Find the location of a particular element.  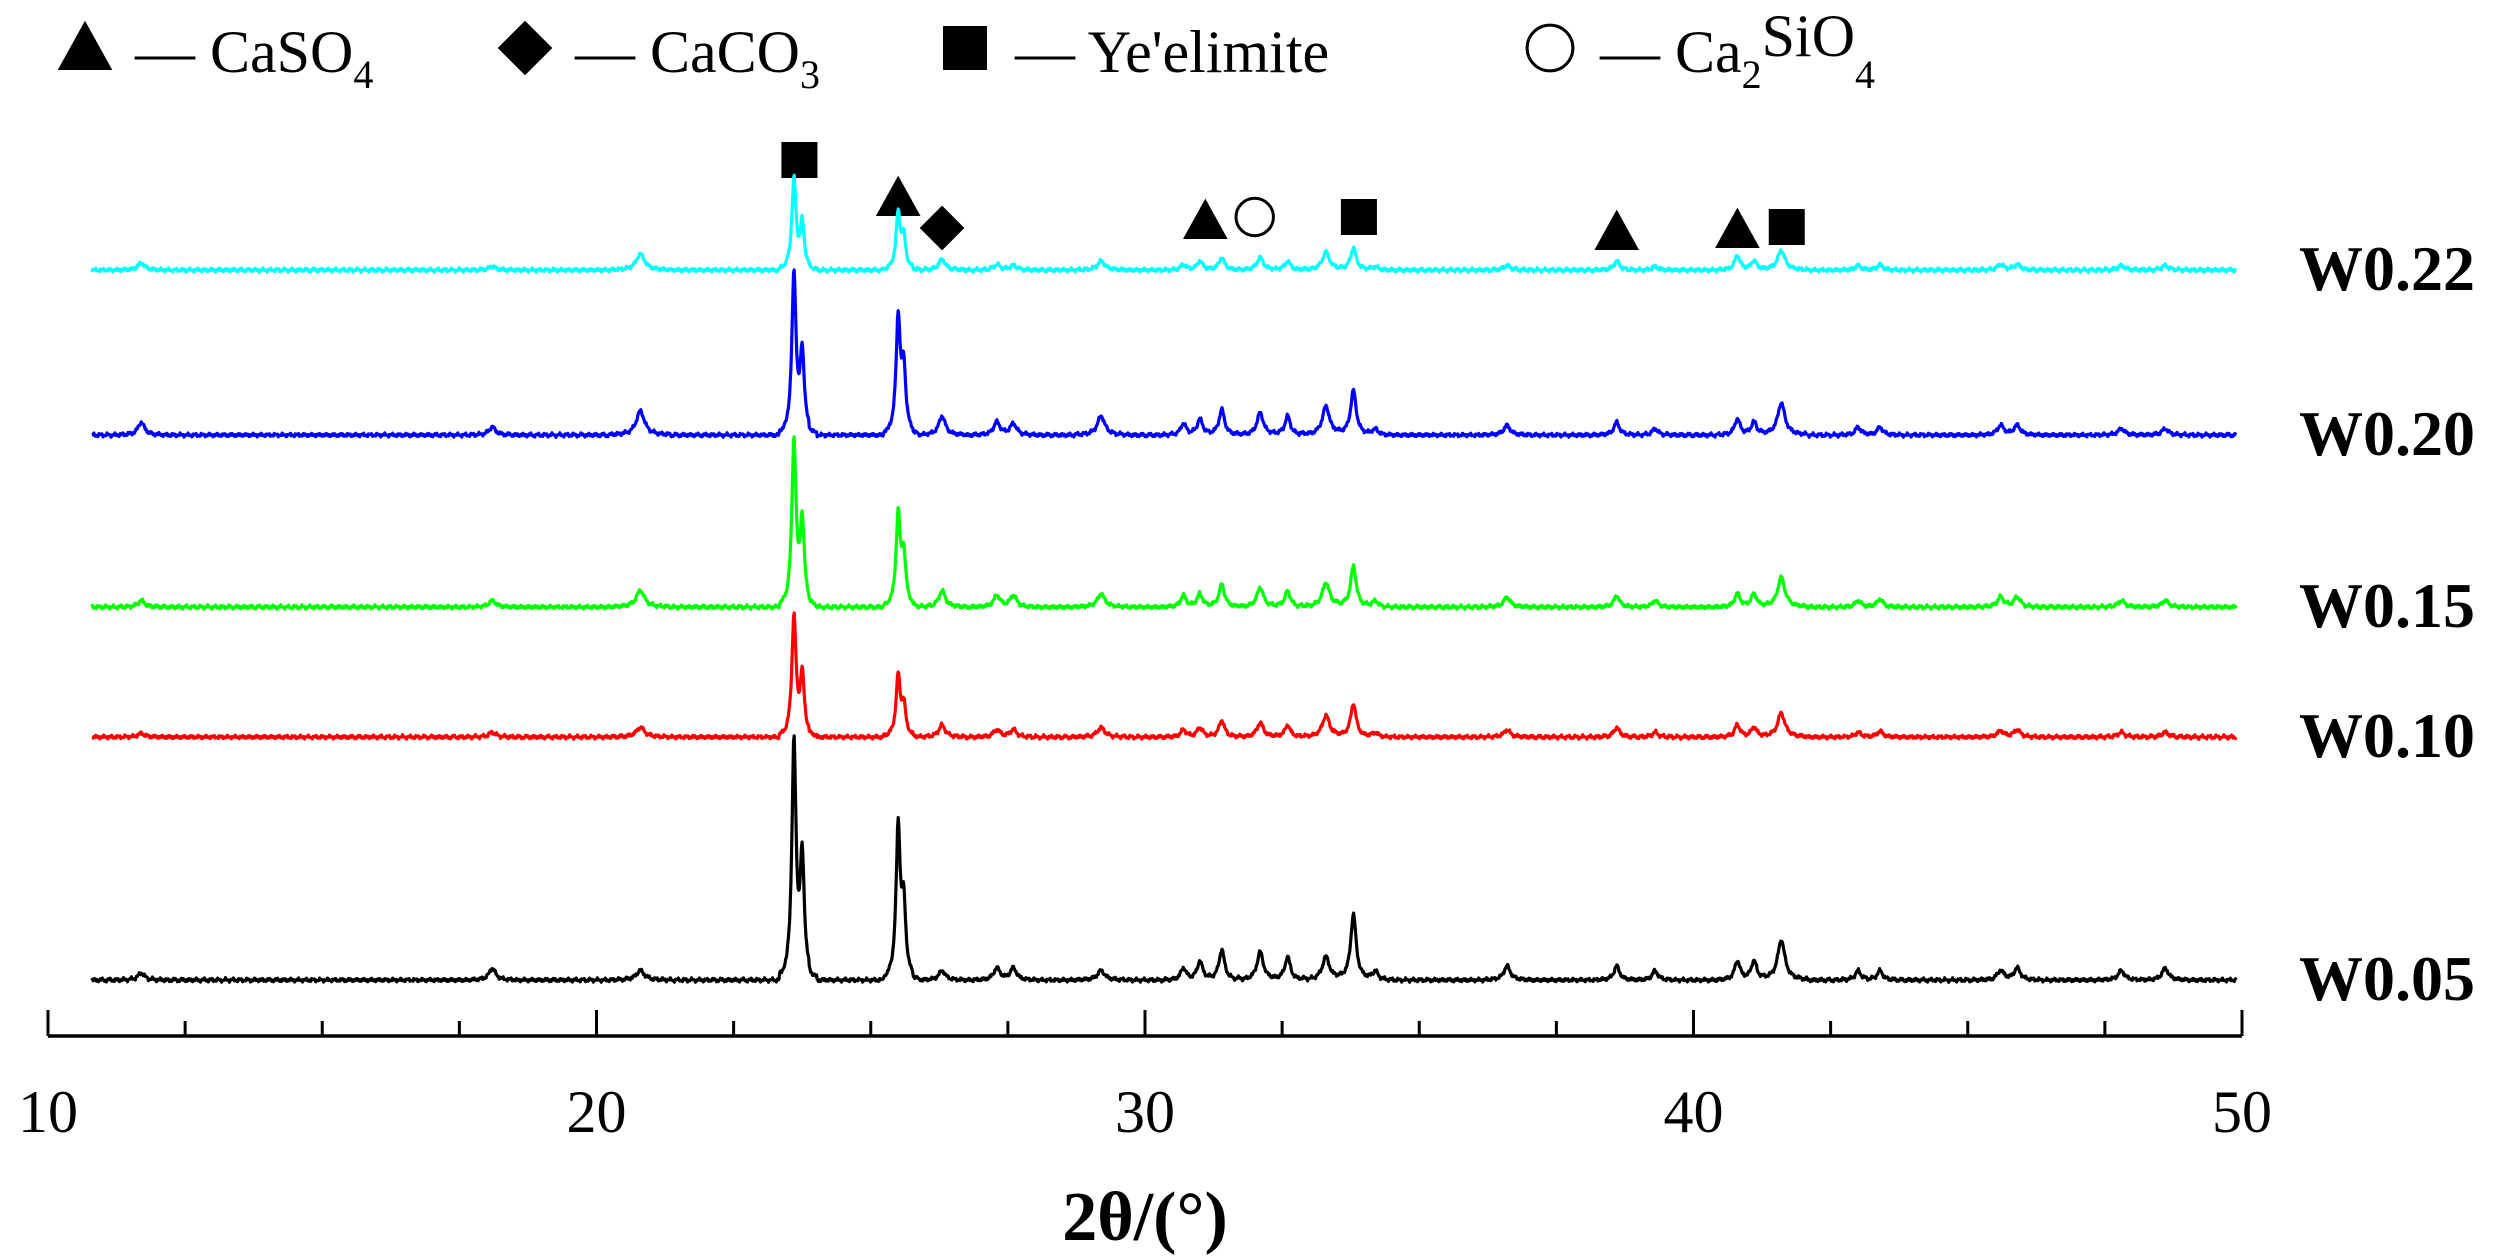

x-tick-label: 30 is located at coordinates (1145, 1112).